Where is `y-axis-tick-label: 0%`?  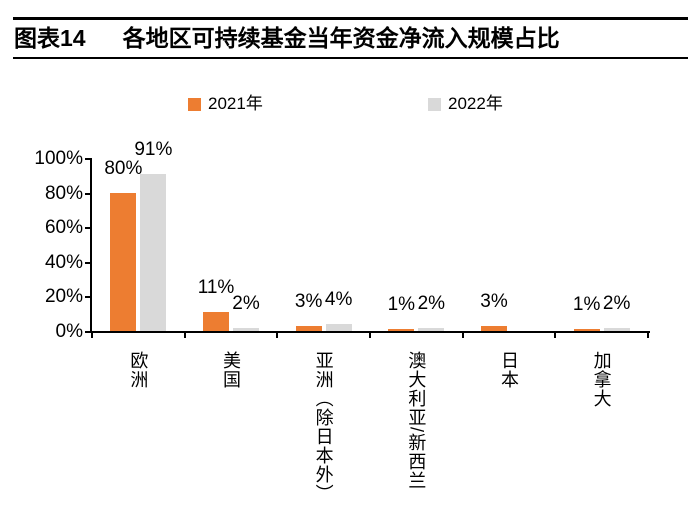
y-axis-tick-label: 0% is located at coordinates (69, 331).